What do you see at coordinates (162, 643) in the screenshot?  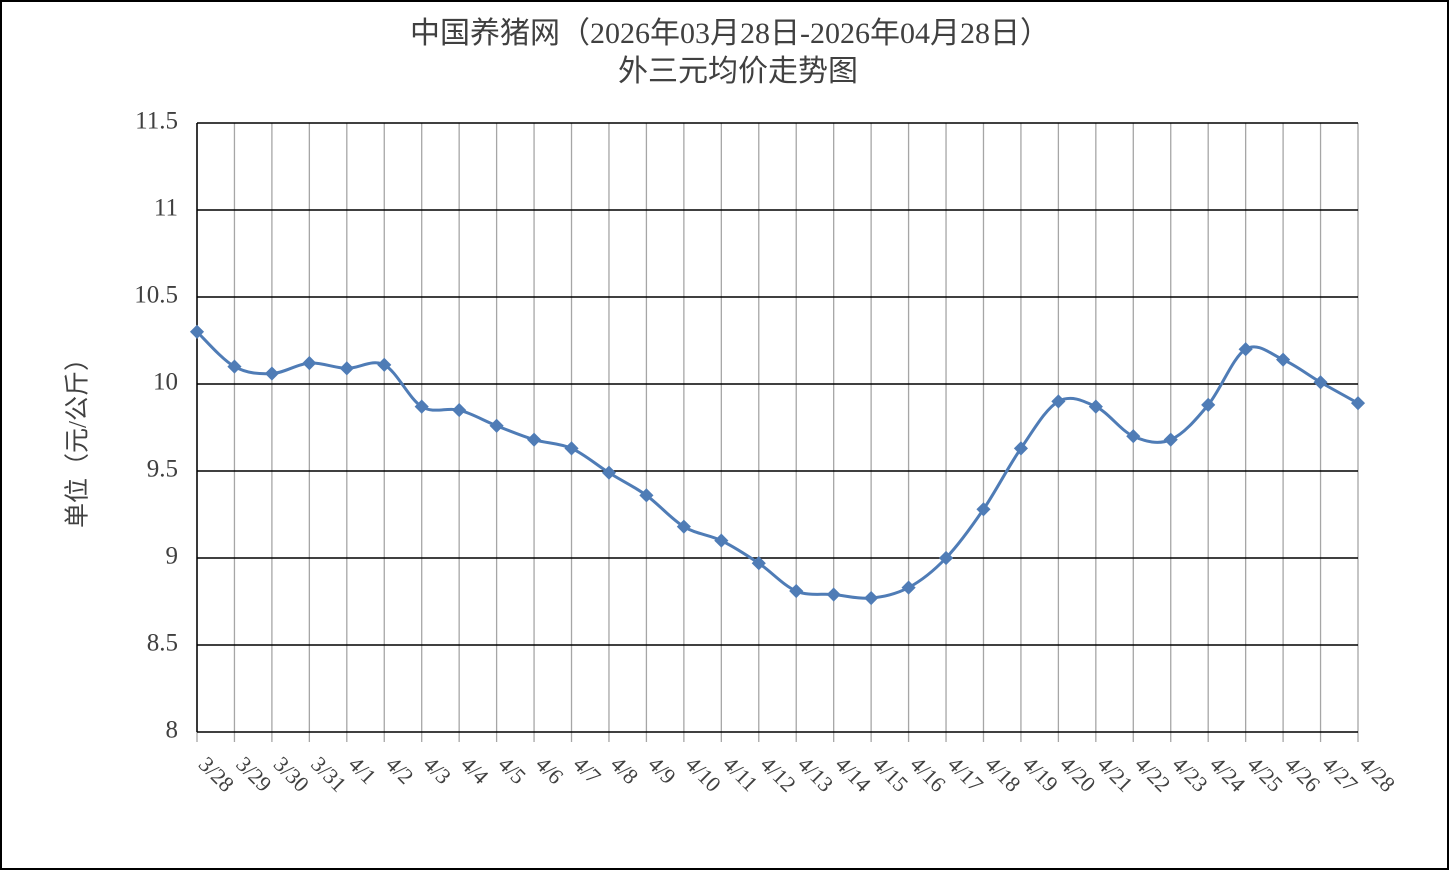 I see `y-tick-label: 8.5` at bounding box center [162, 643].